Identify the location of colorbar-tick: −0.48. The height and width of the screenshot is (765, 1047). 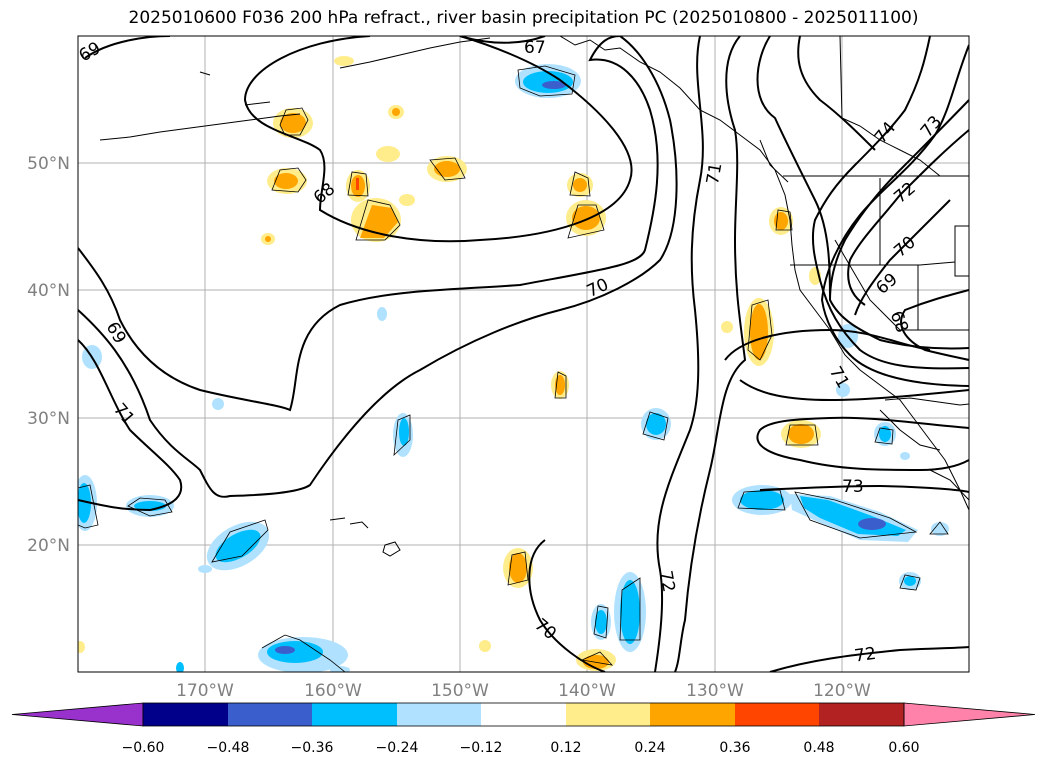
(228, 748).